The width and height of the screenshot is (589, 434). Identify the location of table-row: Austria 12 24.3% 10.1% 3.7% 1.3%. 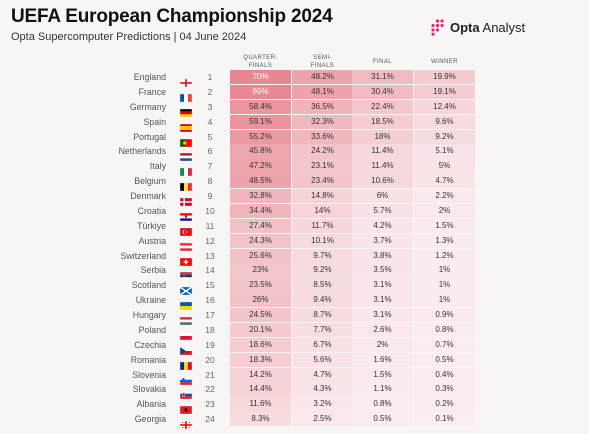
(294, 242).